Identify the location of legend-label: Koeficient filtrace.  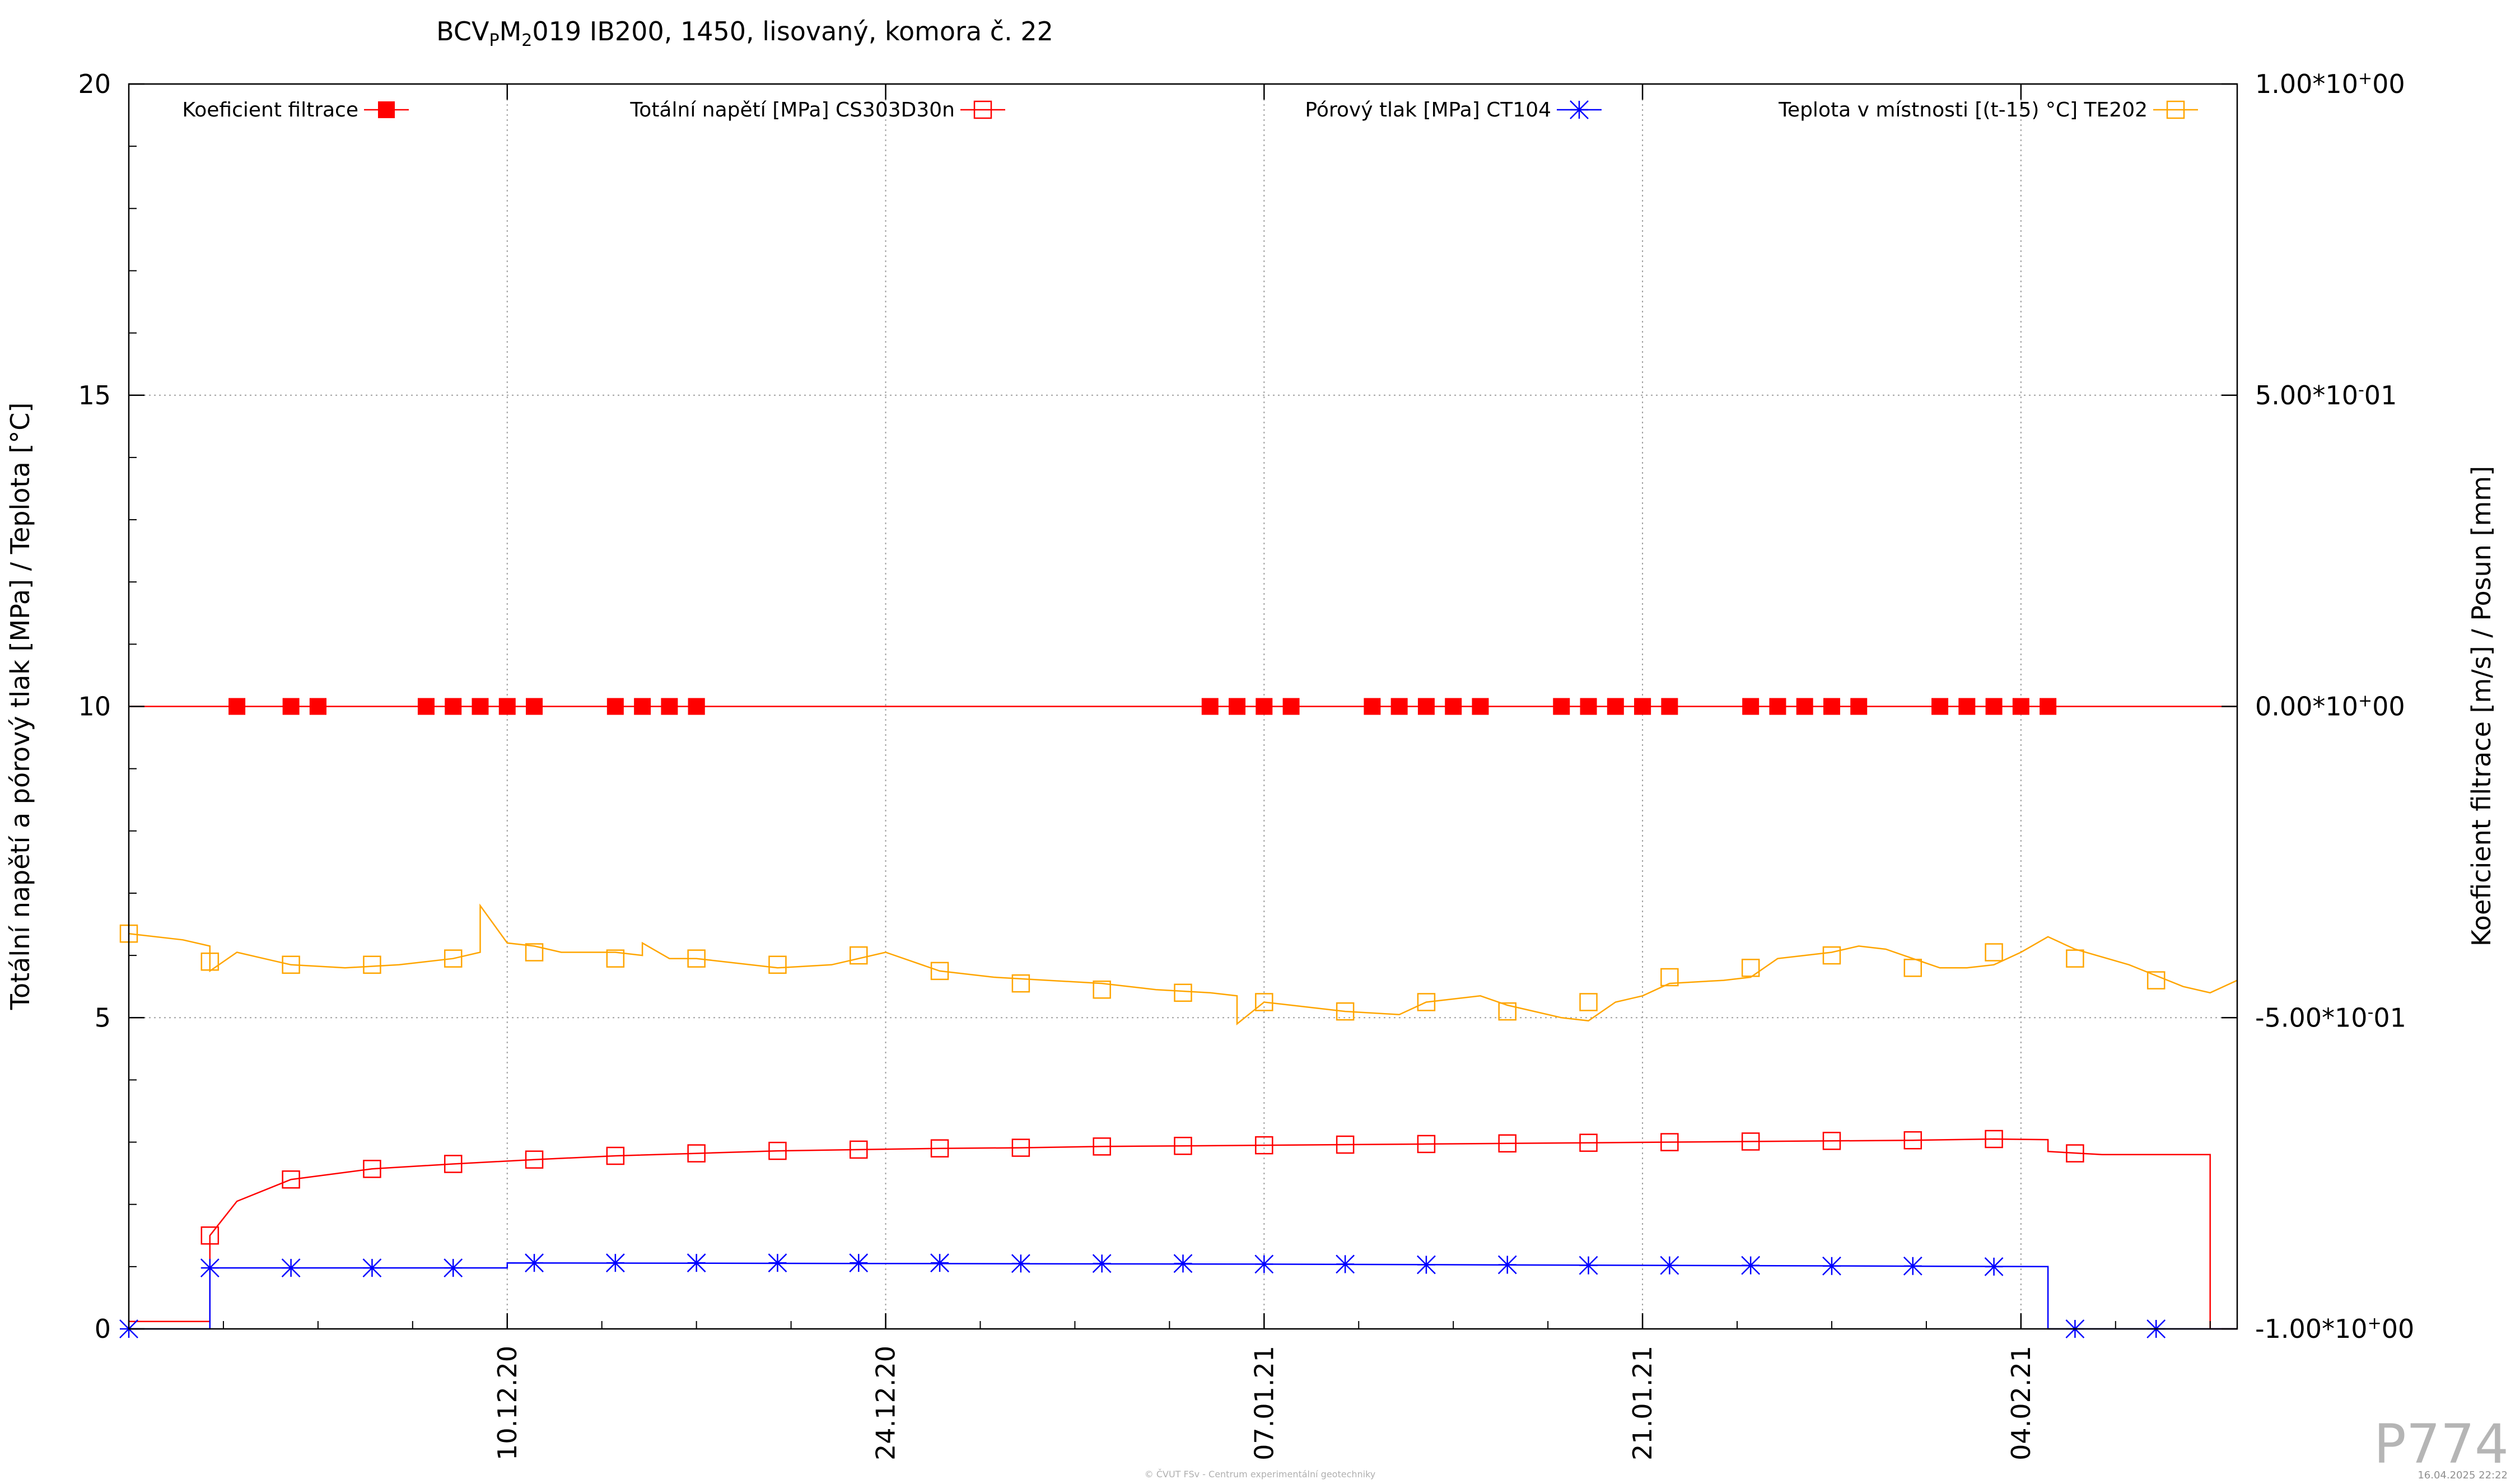
(270, 111).